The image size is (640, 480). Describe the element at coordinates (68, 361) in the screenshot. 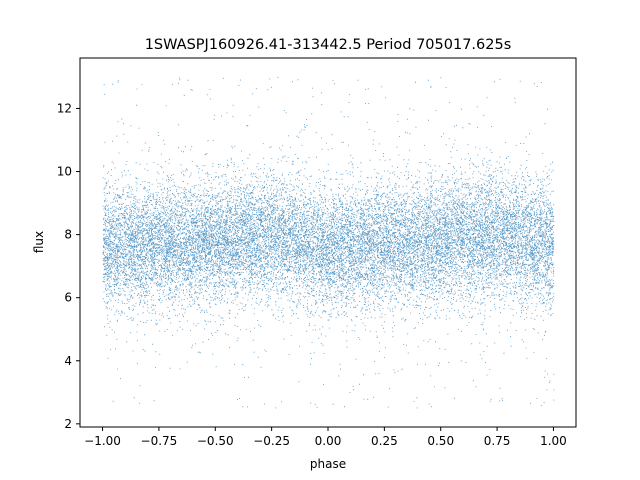

I see `y-tick-label: 4` at that location.